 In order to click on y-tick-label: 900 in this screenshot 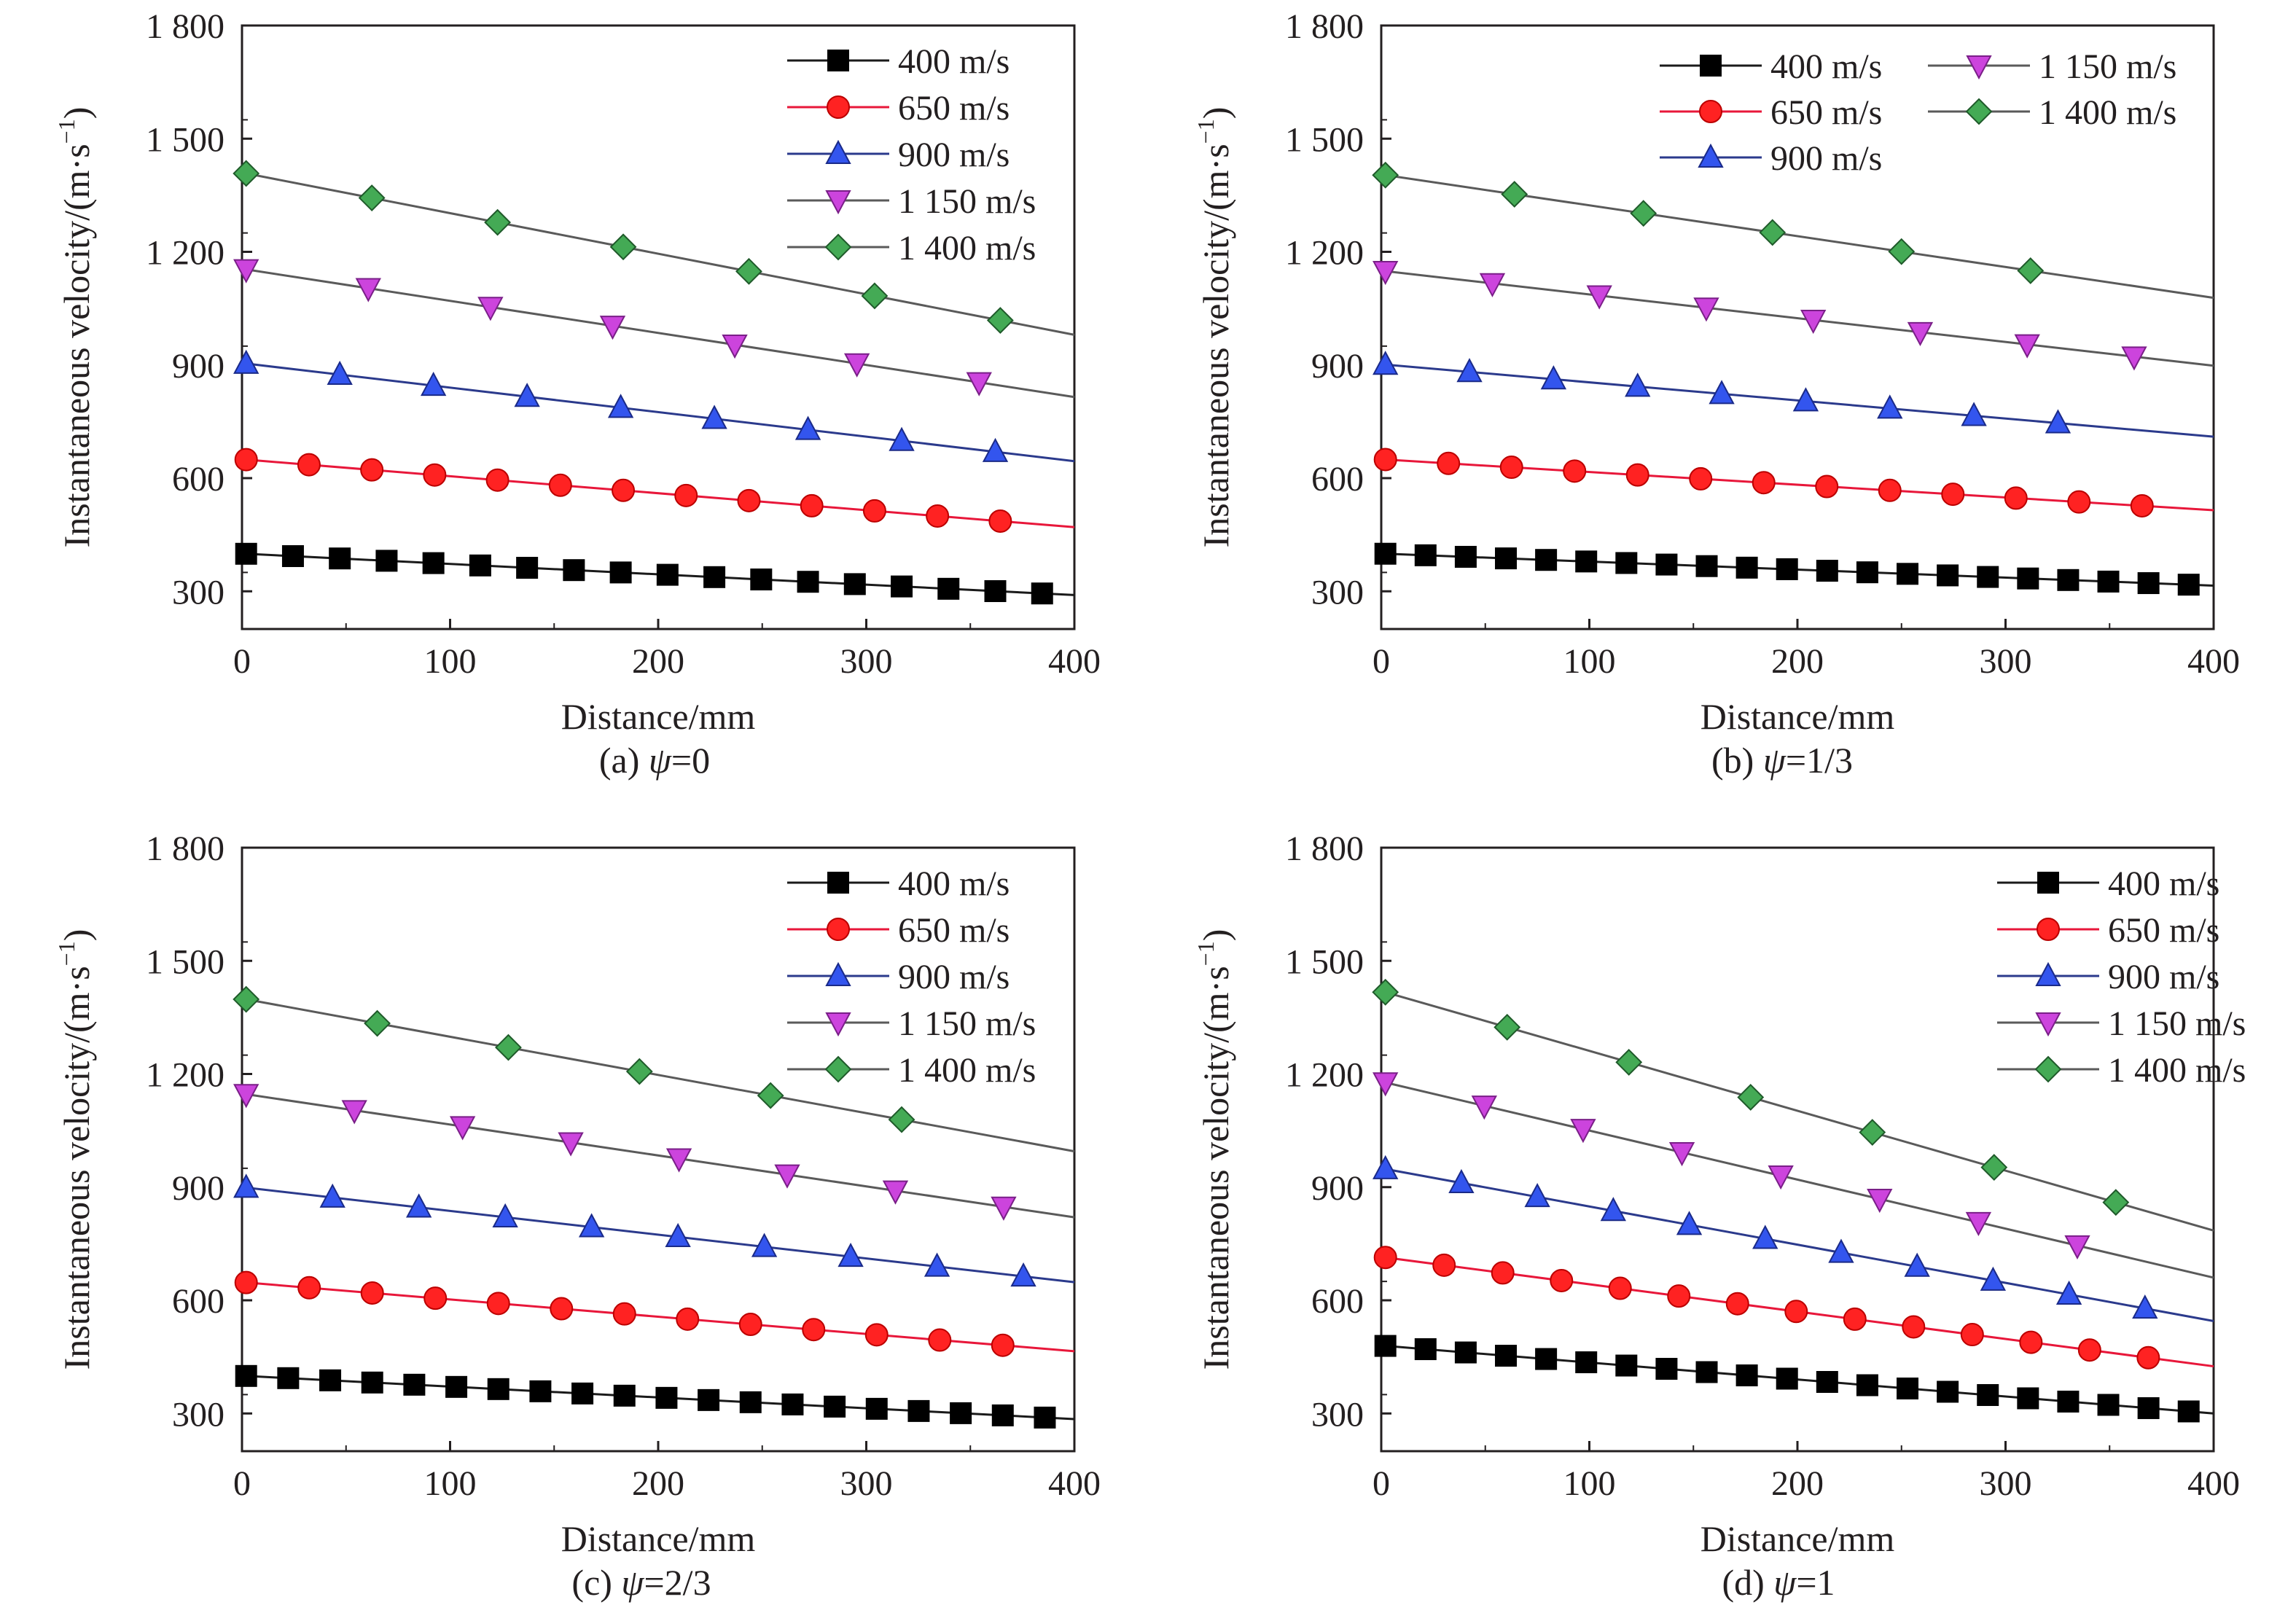, I will do `click(198, 1188)`.